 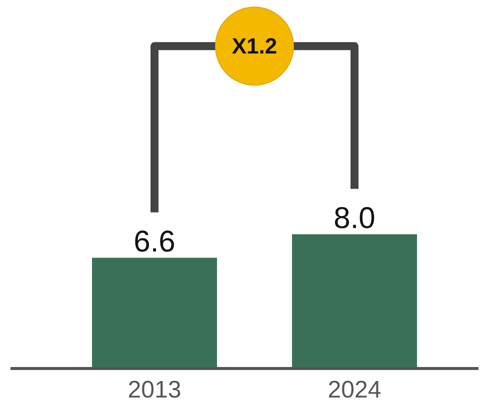 I want to click on text: X1.2, so click(x=255, y=46).